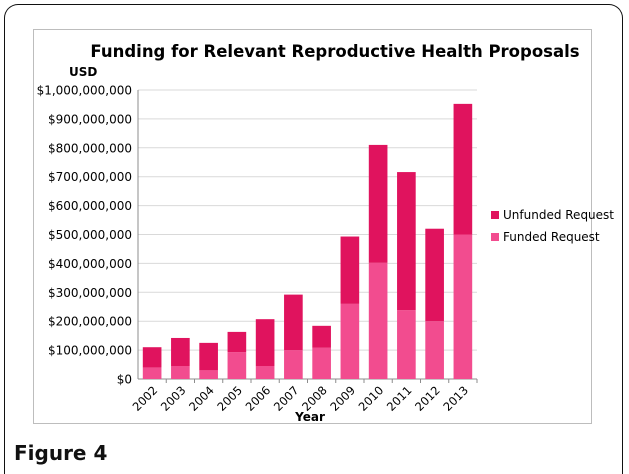  What do you see at coordinates (551, 237) in the screenshot?
I see `legend-label: Funded Request` at bounding box center [551, 237].